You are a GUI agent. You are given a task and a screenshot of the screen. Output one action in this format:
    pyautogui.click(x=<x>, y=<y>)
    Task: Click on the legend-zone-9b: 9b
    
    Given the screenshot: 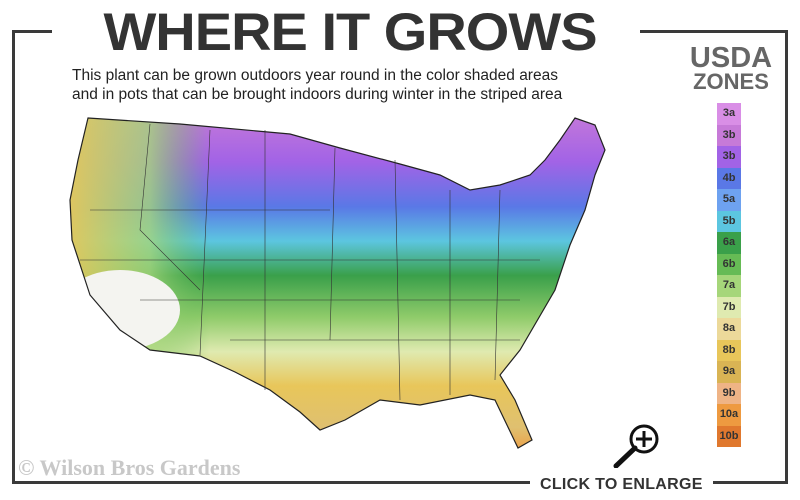 What is the action you would take?
    pyautogui.click(x=729, y=393)
    